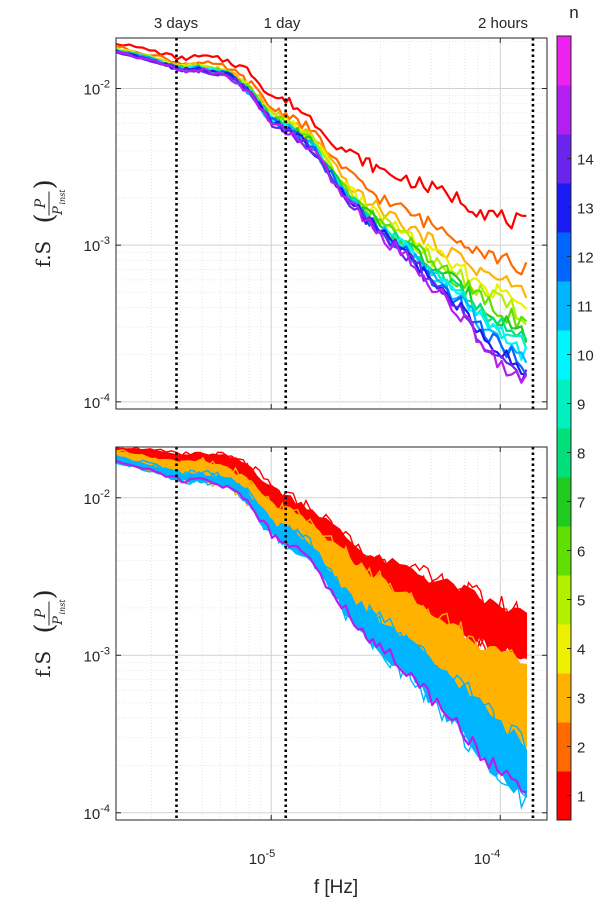 The width and height of the screenshot is (613, 907). Describe the element at coordinates (581, 650) in the screenshot. I see `colorbar-tick-label: 4` at that location.